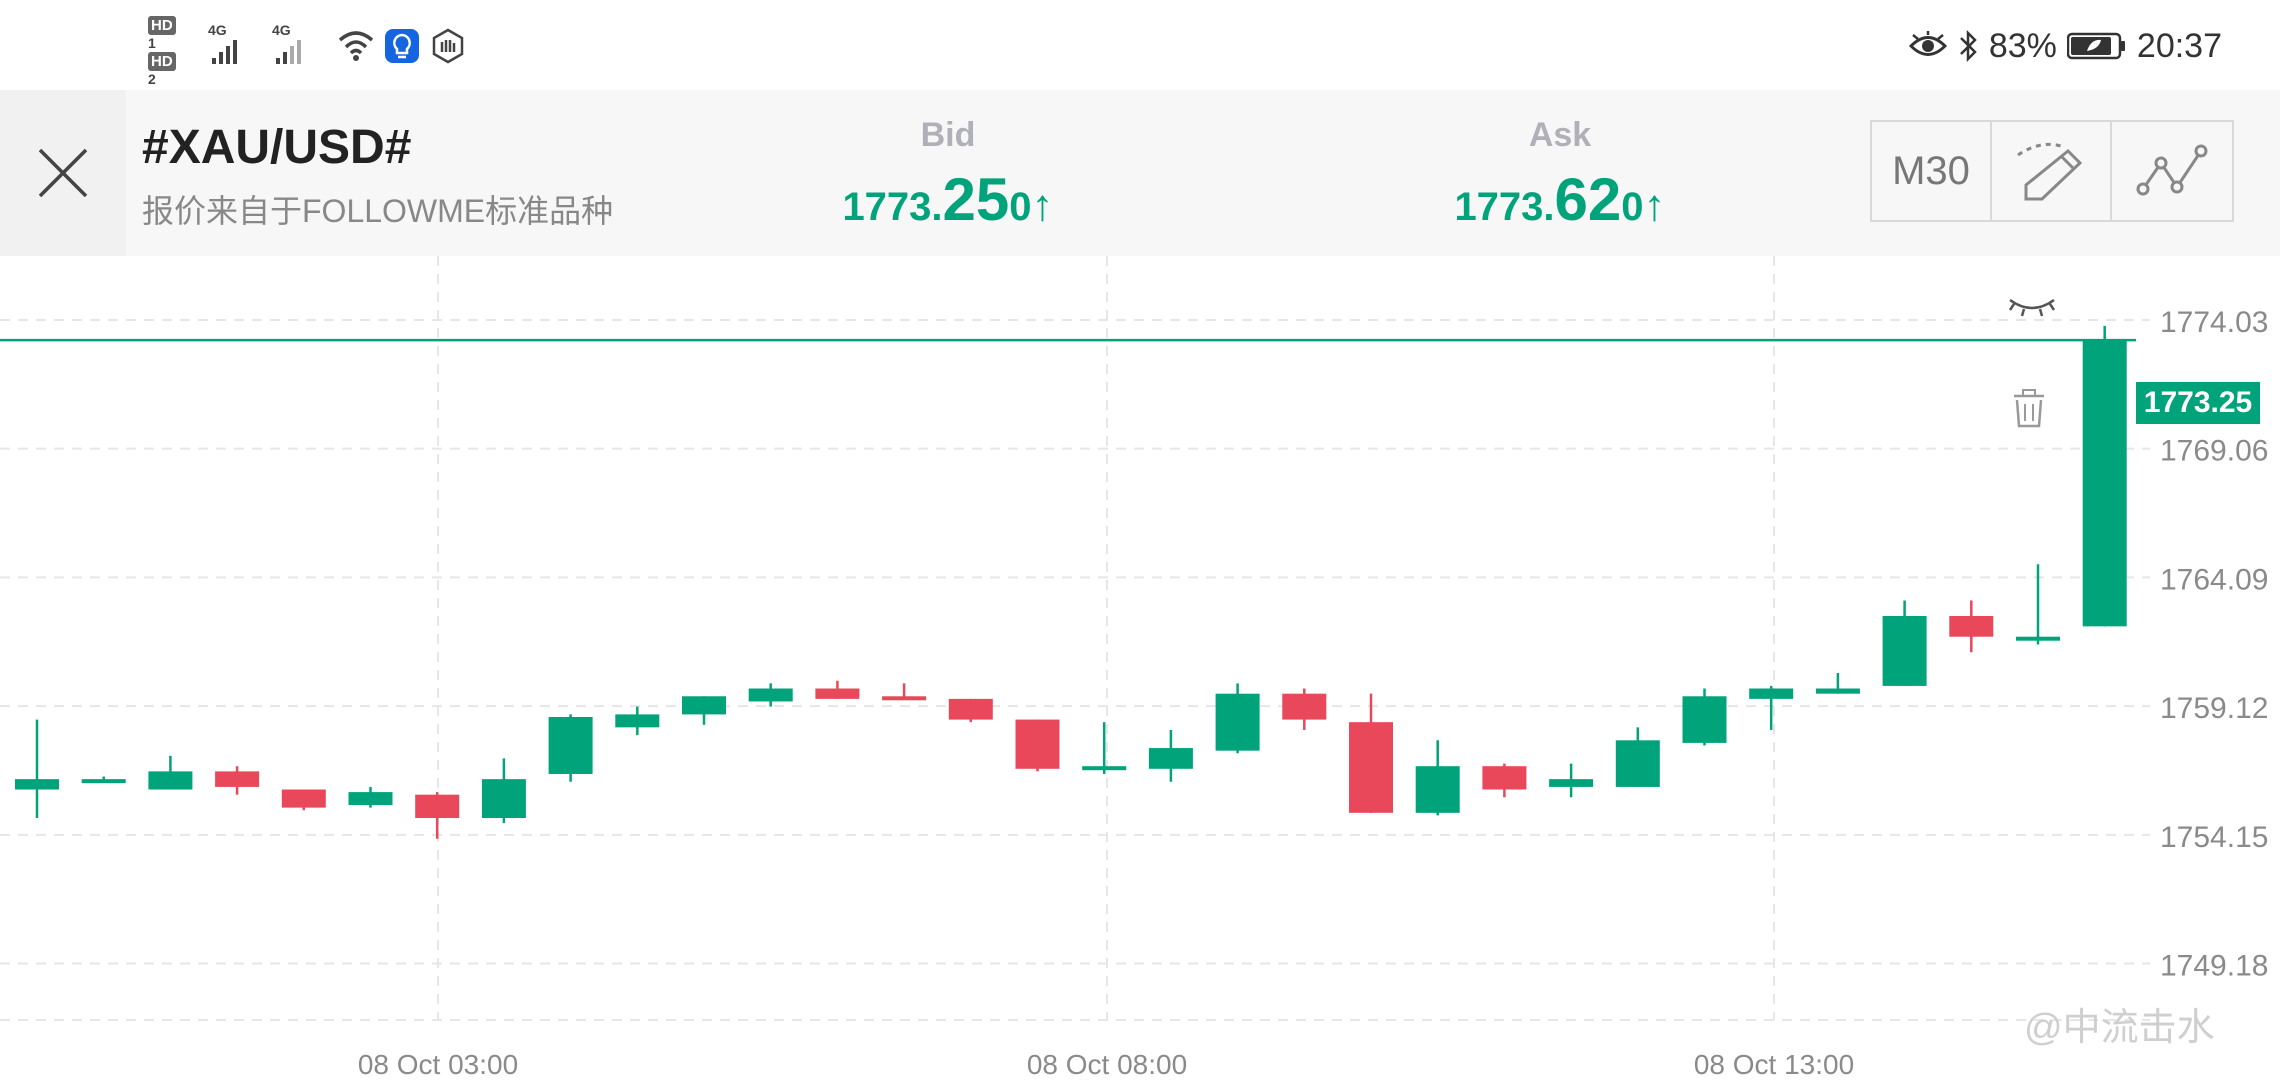 This screenshot has width=2280, height=1080. Describe the element at coordinates (948, 199) in the screenshot. I see `bid-value: 1773.250↑` at that location.